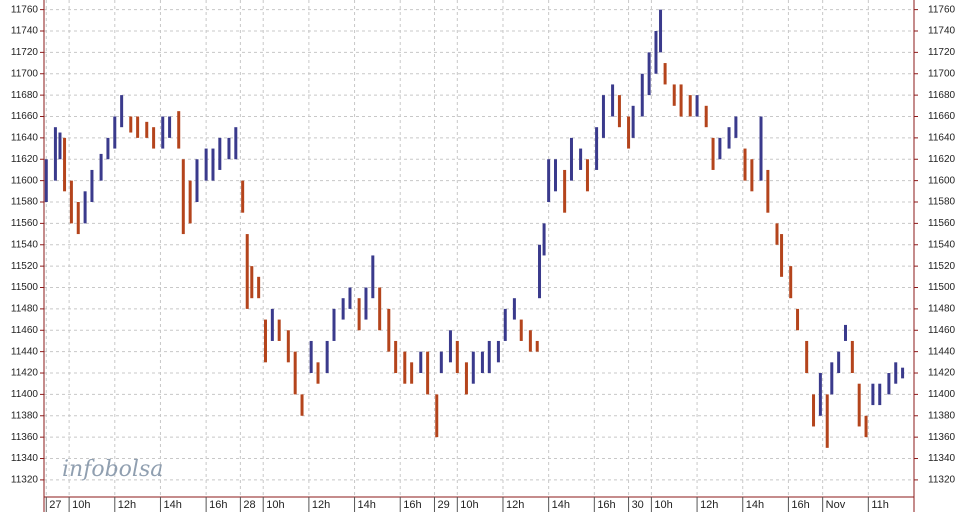 The image size is (960, 512). What do you see at coordinates (25, 244) in the screenshot?
I see `y-tick-label: 11540` at bounding box center [25, 244].